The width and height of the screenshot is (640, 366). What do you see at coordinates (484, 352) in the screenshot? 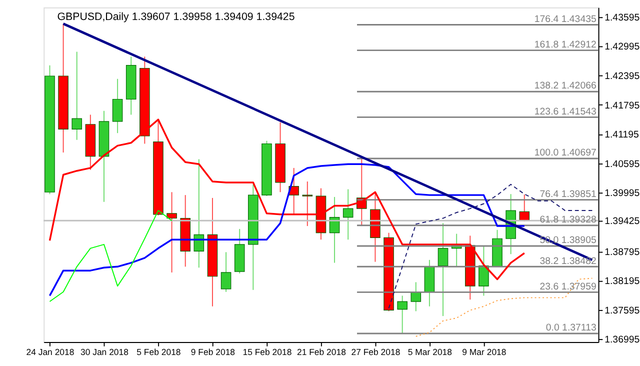
I see `x-tick-label: 9 Mar 2018` at bounding box center [484, 352].